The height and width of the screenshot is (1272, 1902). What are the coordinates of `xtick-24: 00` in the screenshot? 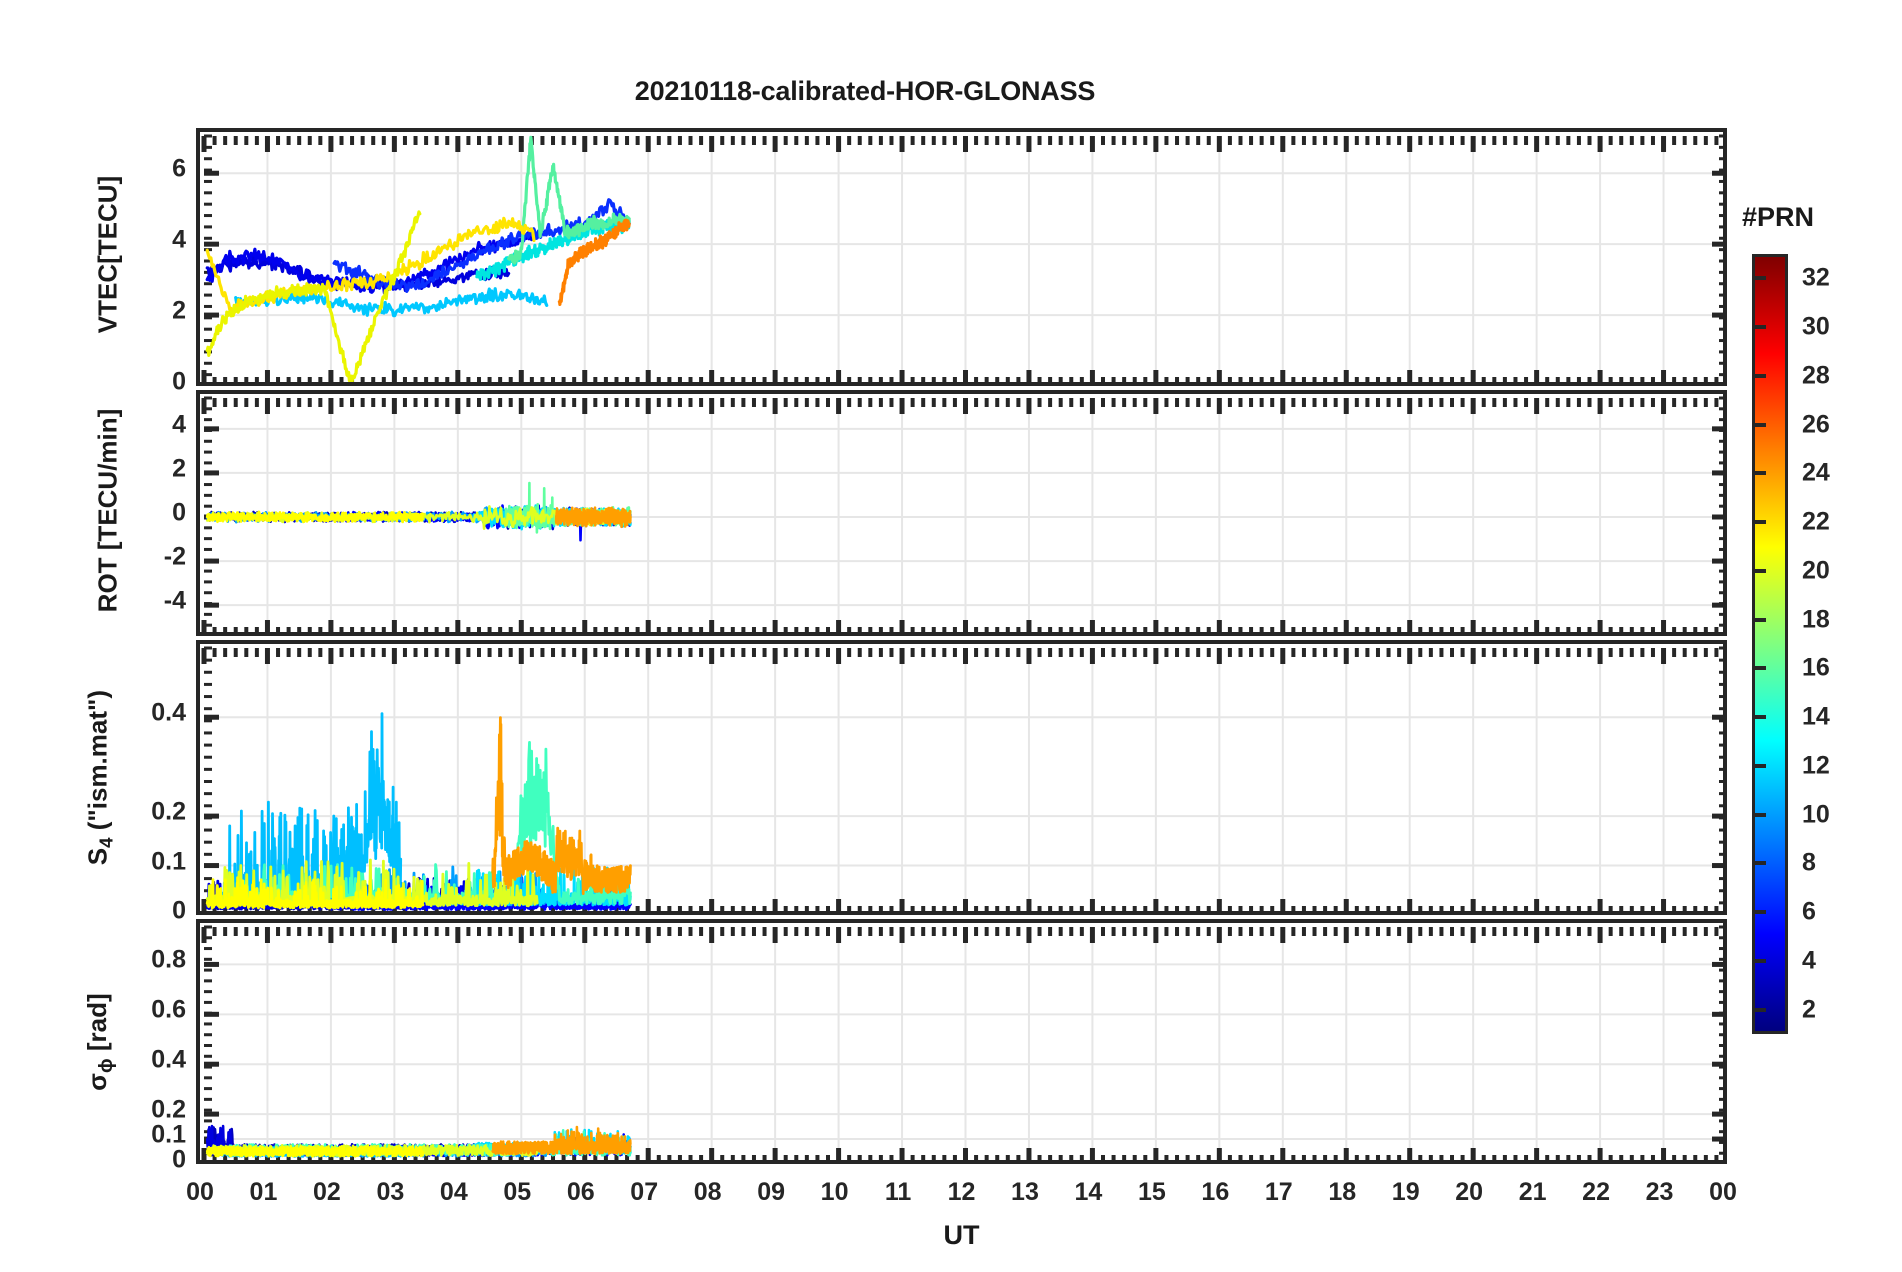 It's located at (1723, 1192).